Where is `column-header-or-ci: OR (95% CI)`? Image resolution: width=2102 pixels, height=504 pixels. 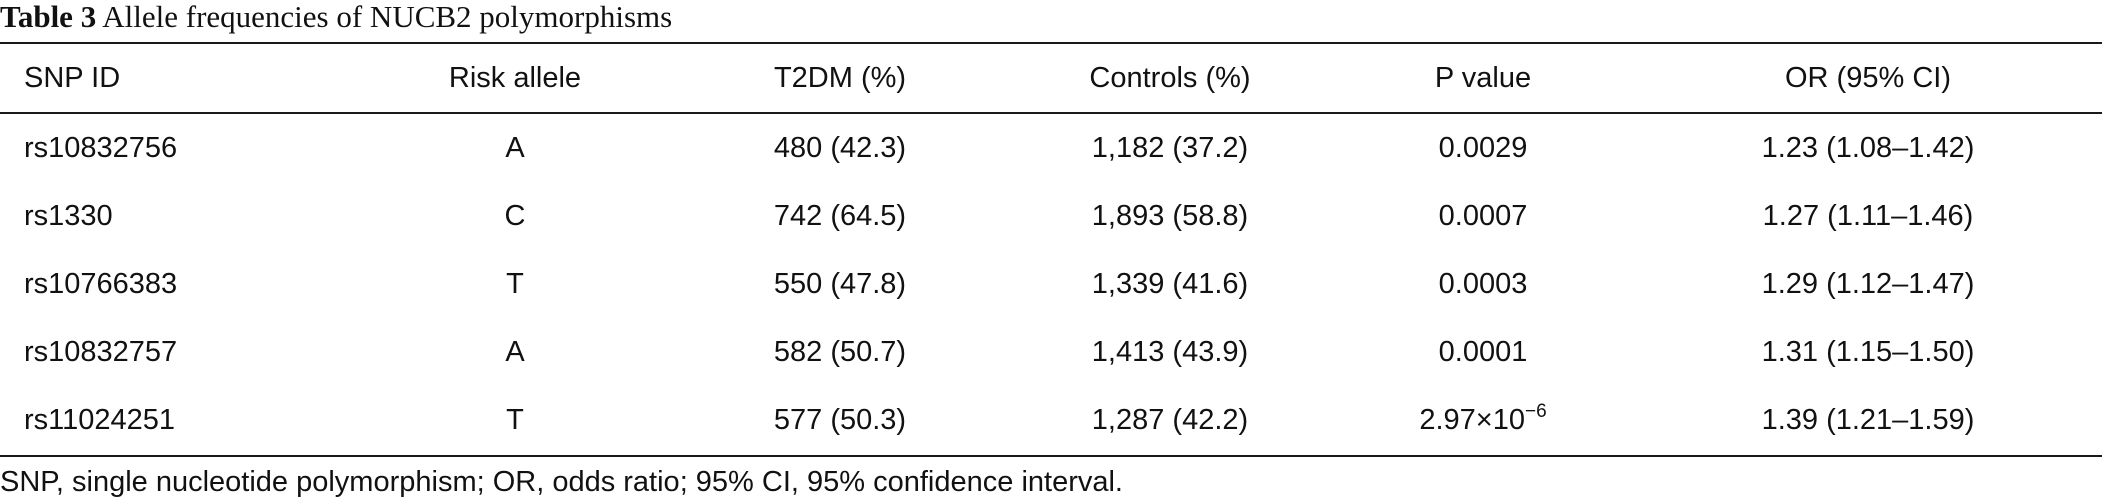 column-header-or-ci: OR (95% CI) is located at coordinates (1868, 78).